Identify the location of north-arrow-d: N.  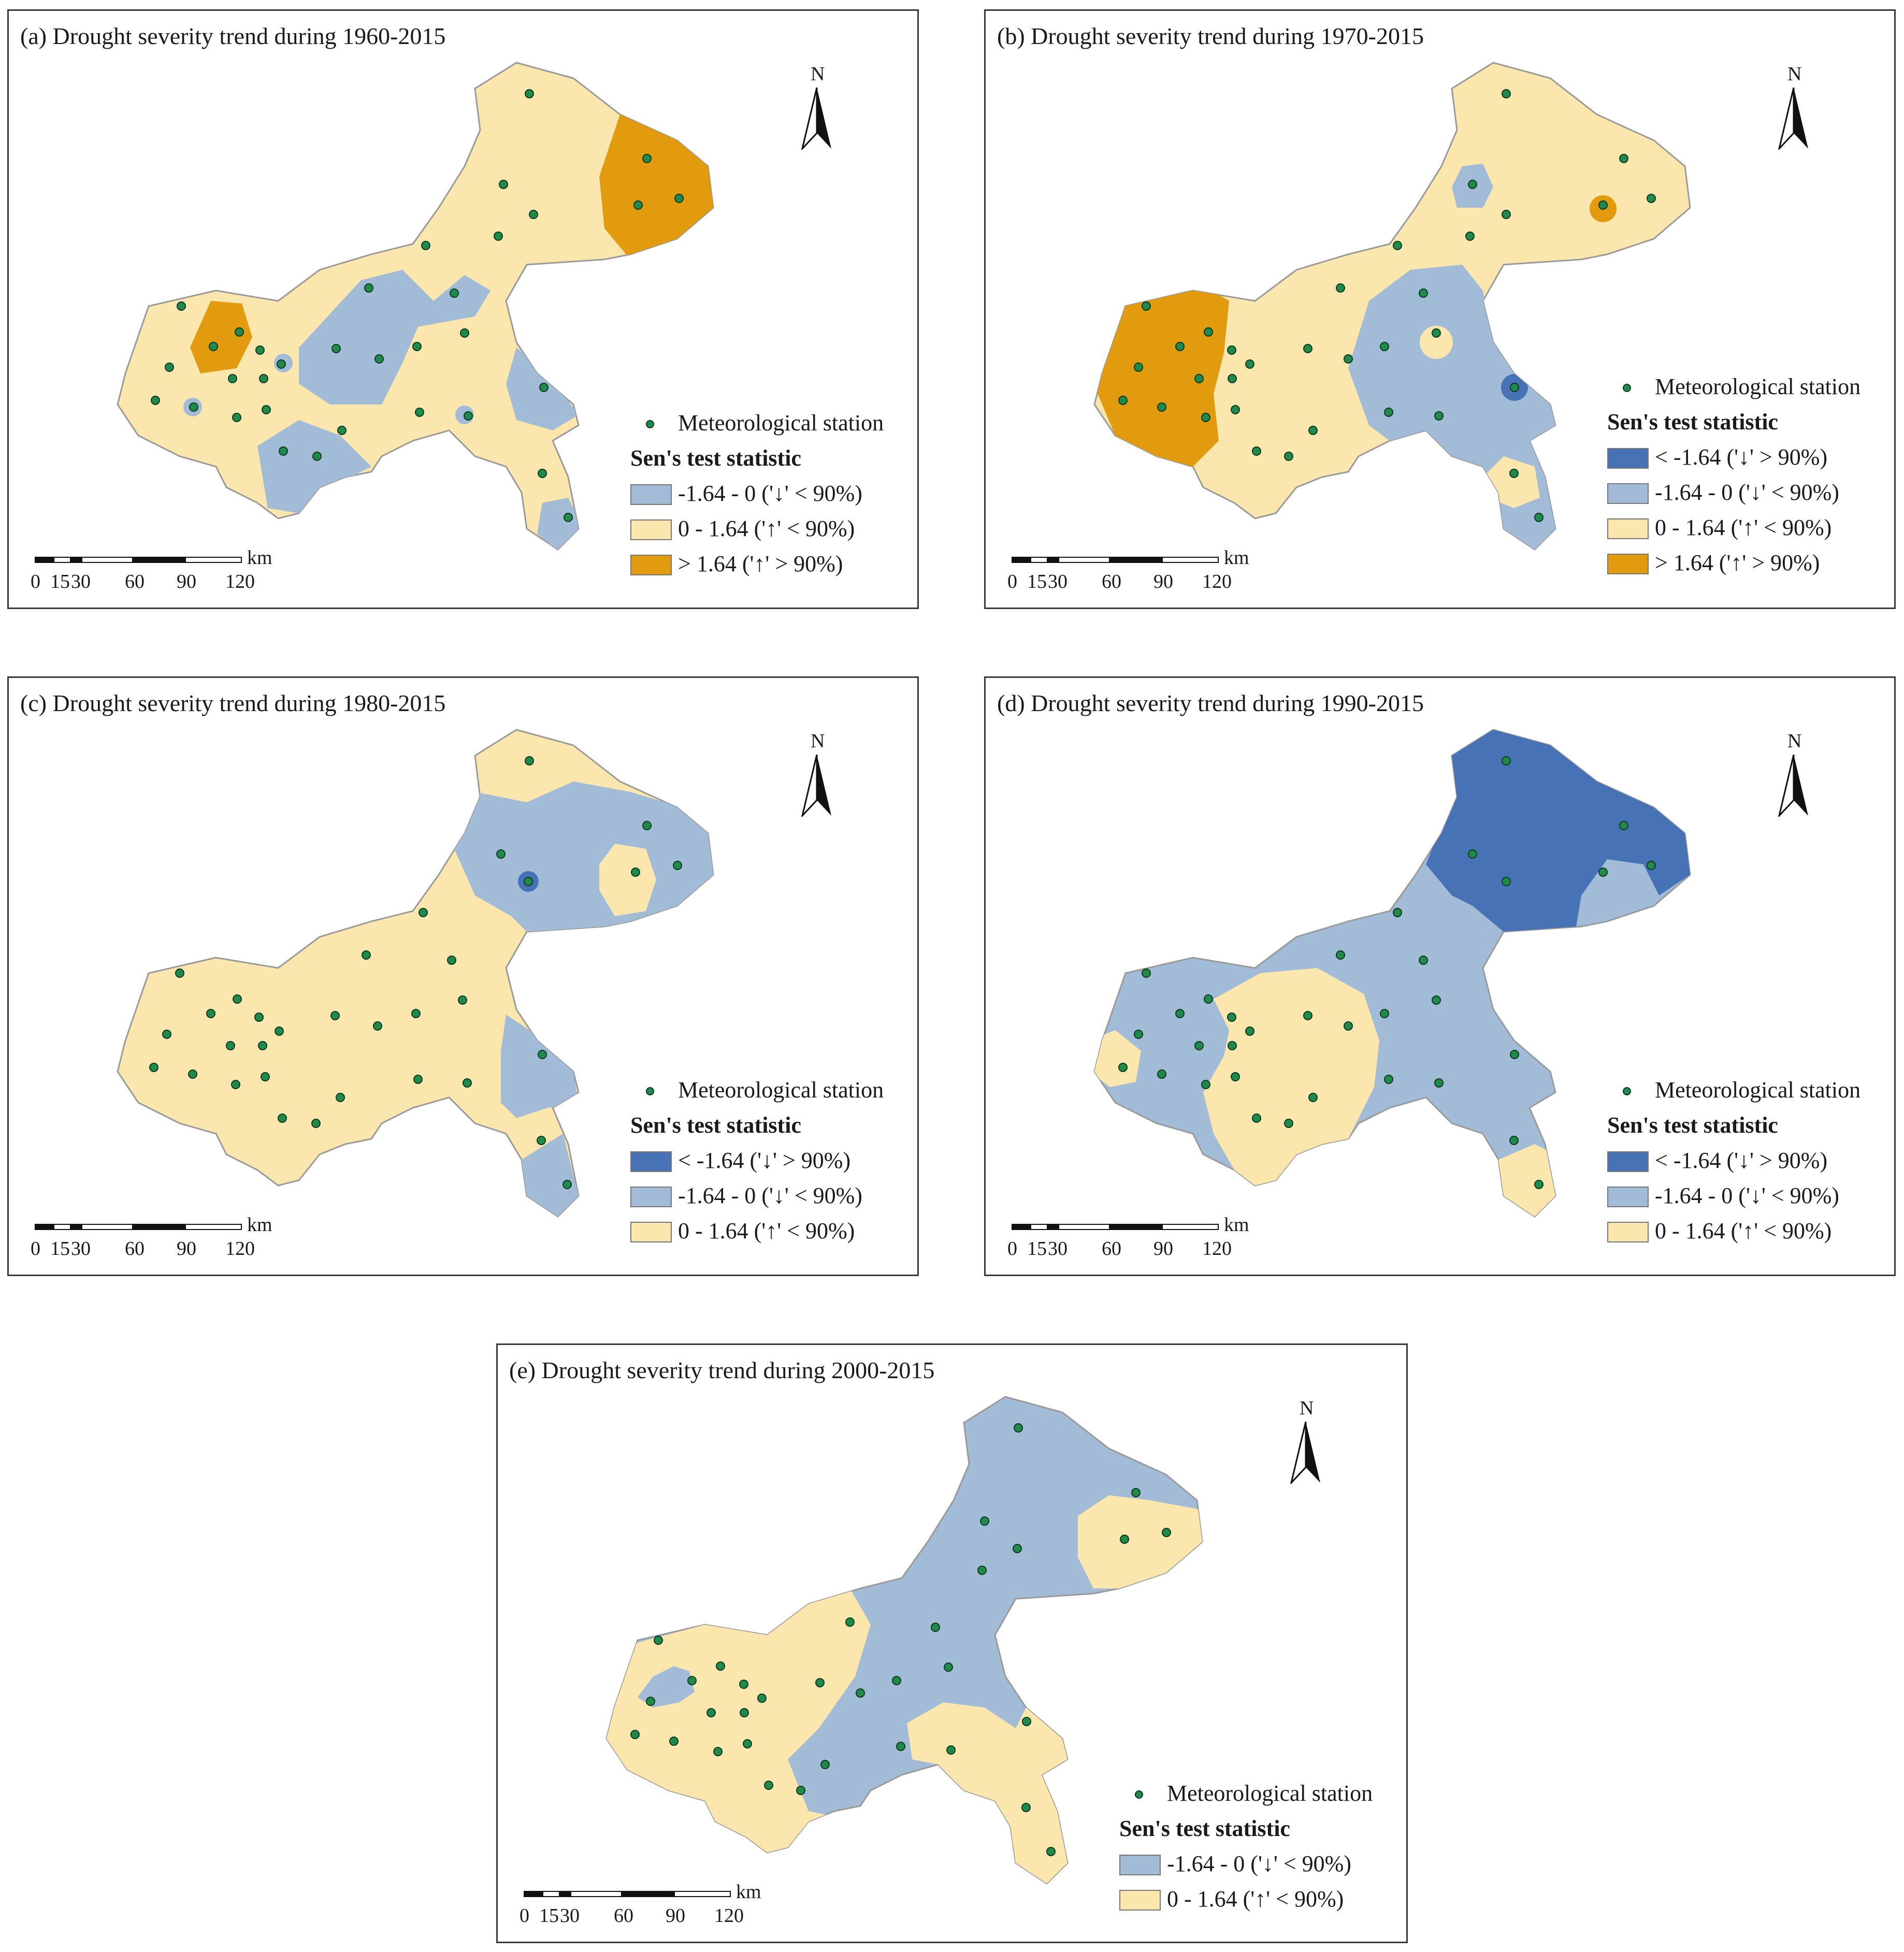
(1799, 774).